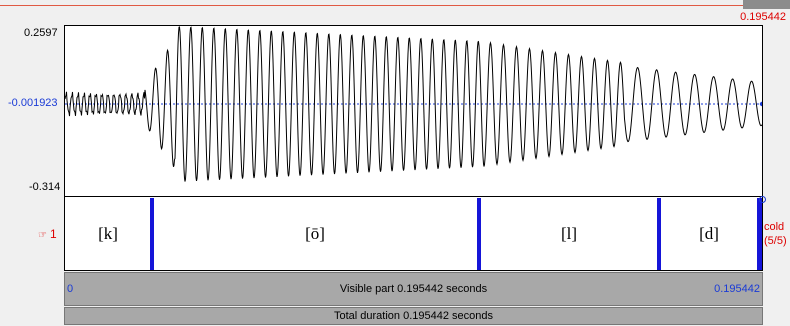 This screenshot has height=326, width=790. I want to click on boundary-circle-marker, so click(762, 199).